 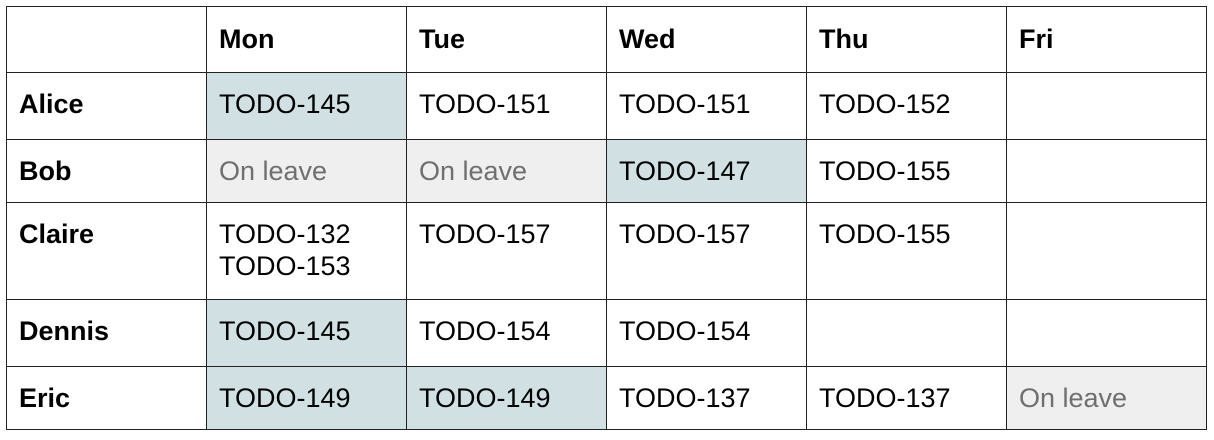 What do you see at coordinates (306, 39) in the screenshot?
I see `day-header-mon: Mon` at bounding box center [306, 39].